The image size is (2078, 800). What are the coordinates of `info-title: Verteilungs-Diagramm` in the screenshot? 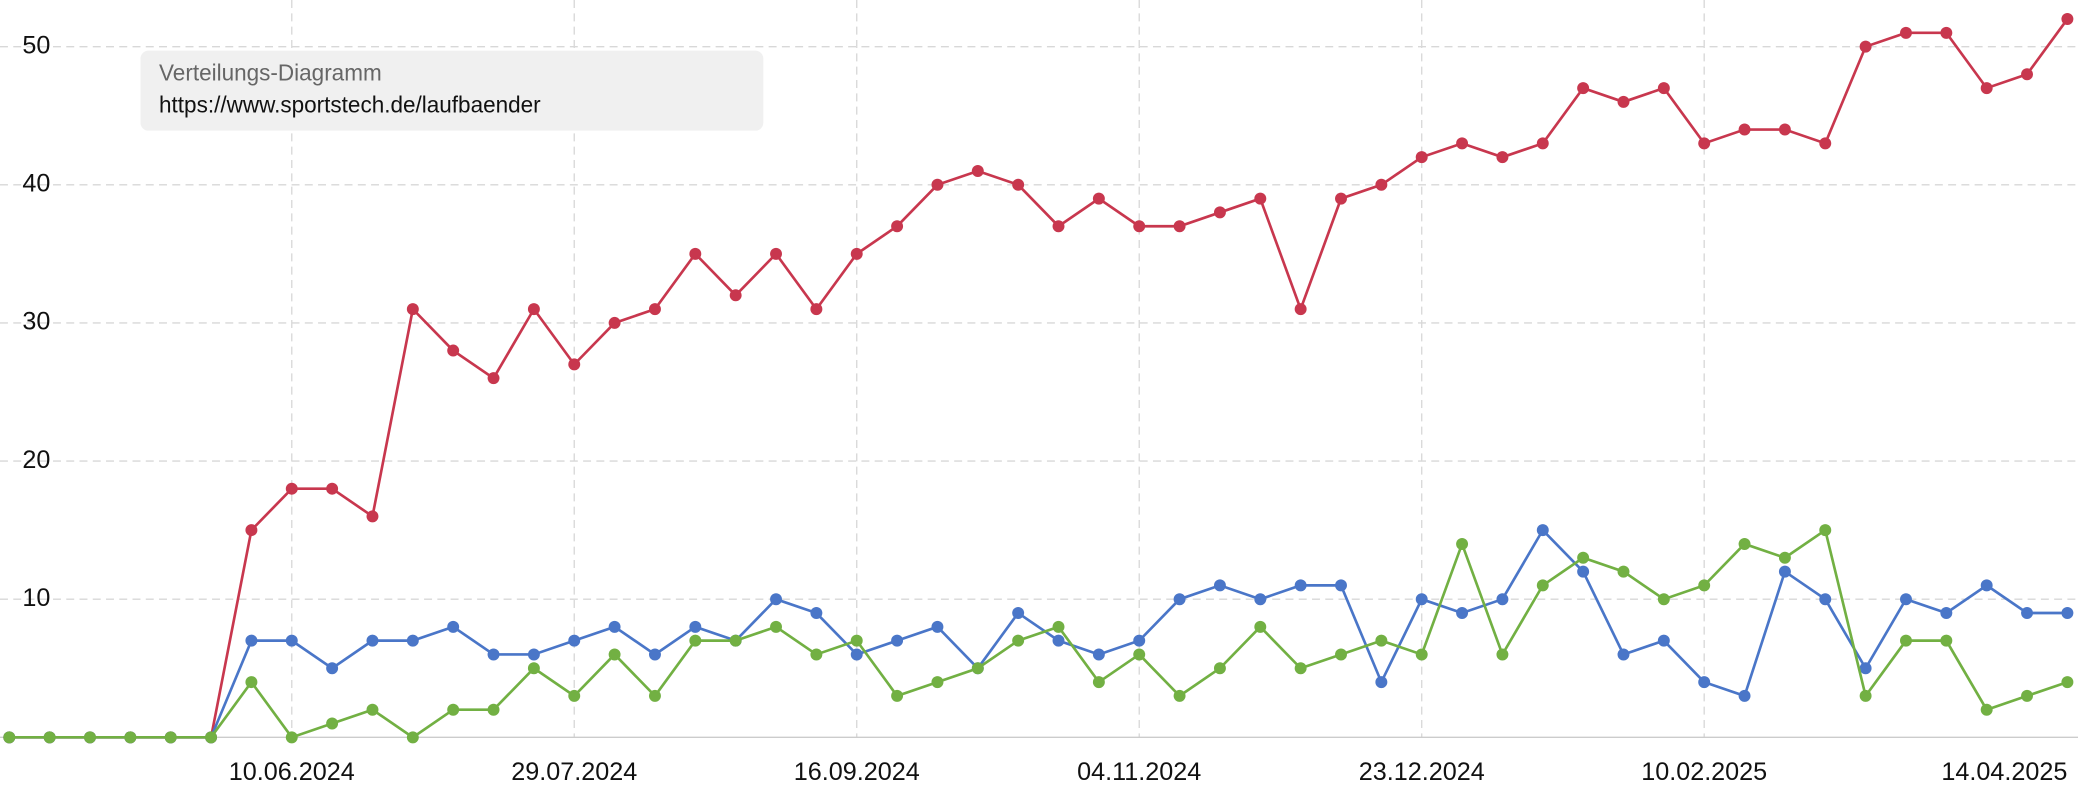 It's located at (270, 73).